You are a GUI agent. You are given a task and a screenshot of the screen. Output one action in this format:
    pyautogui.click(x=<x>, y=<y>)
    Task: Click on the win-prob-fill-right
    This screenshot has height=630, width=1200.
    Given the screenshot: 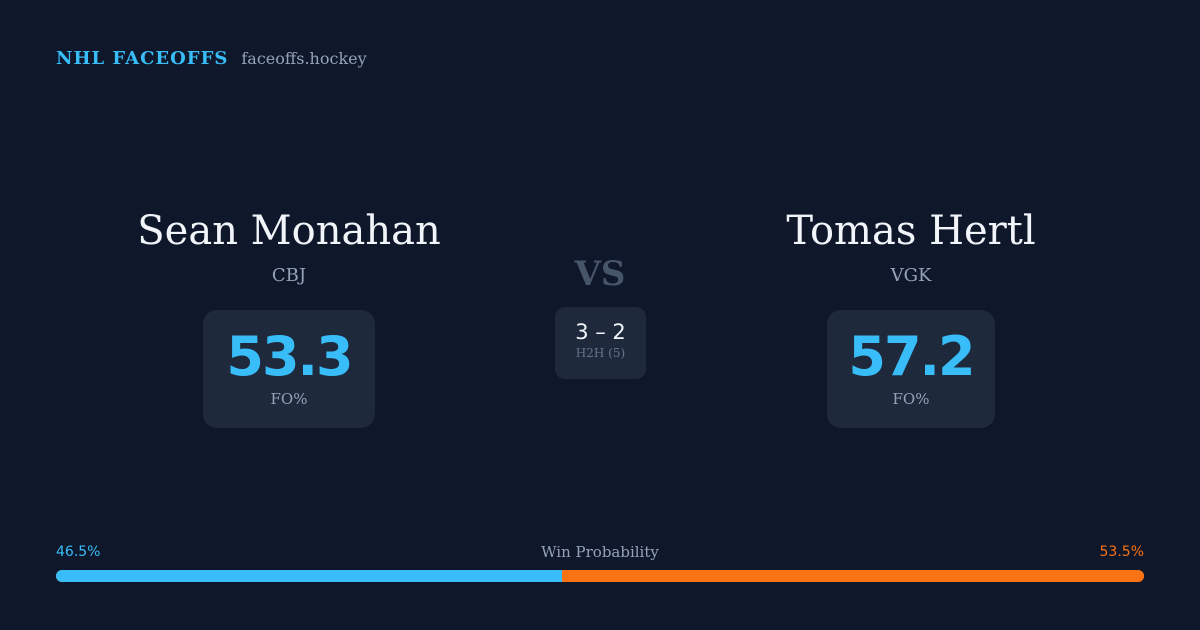 What is the action you would take?
    pyautogui.click(x=852, y=576)
    